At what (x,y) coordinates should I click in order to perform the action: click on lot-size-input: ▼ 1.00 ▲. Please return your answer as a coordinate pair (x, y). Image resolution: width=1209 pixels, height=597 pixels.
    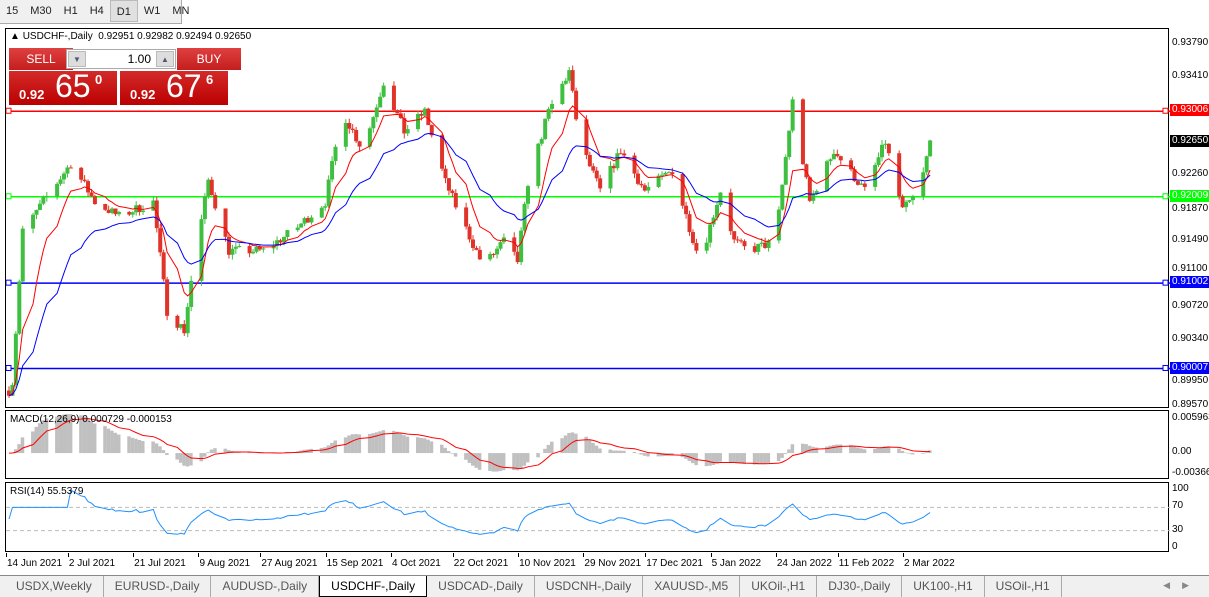
    Looking at the image, I should click on (121, 59).